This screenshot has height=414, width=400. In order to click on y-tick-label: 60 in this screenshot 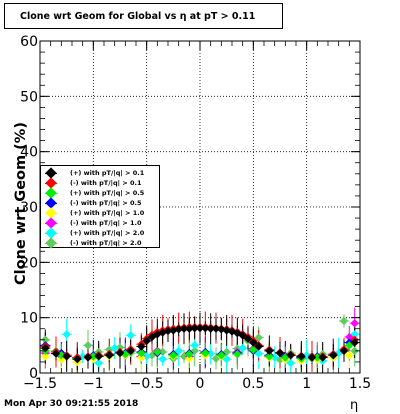, I will do `click(29, 42)`.